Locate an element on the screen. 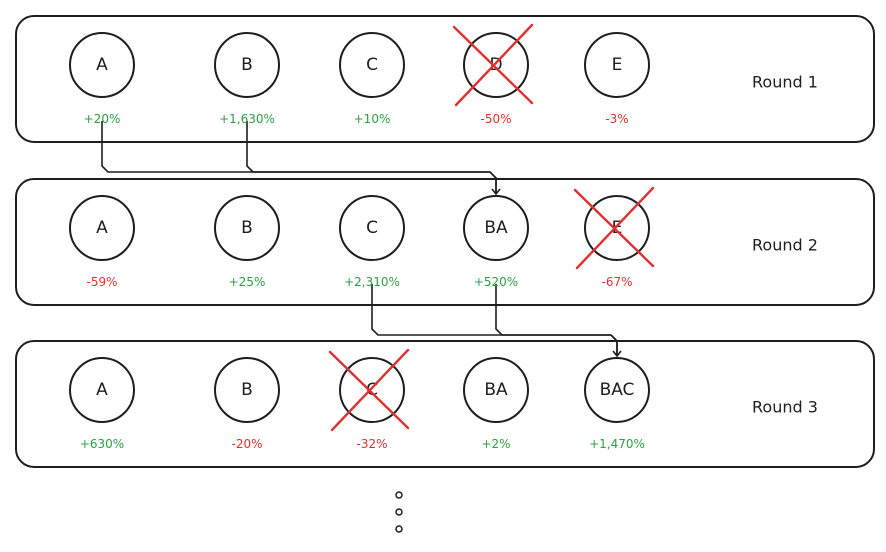 Image resolution: width=886 pixels, height=552 pixels. node-a: A +630% is located at coordinates (102, 404).